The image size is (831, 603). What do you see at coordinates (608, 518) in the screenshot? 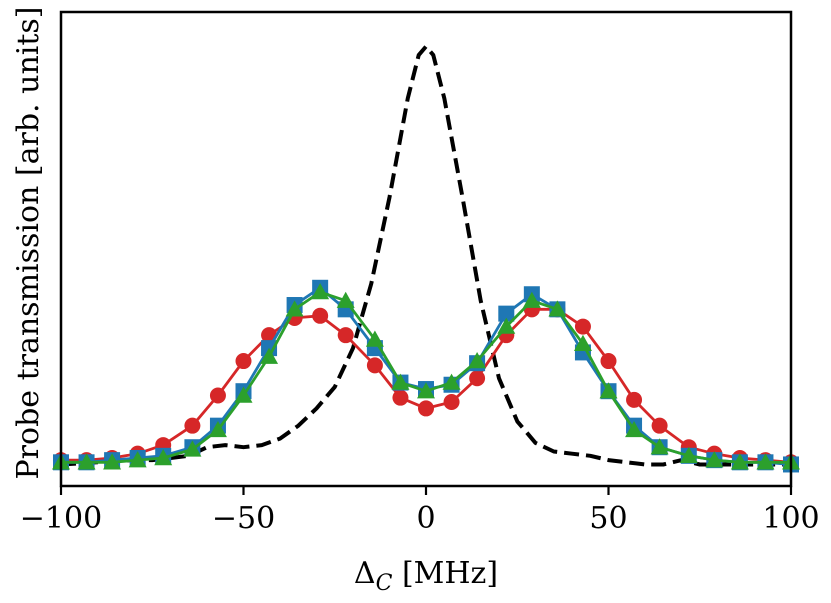
I see `x-tick-label: 50` at bounding box center [608, 518].